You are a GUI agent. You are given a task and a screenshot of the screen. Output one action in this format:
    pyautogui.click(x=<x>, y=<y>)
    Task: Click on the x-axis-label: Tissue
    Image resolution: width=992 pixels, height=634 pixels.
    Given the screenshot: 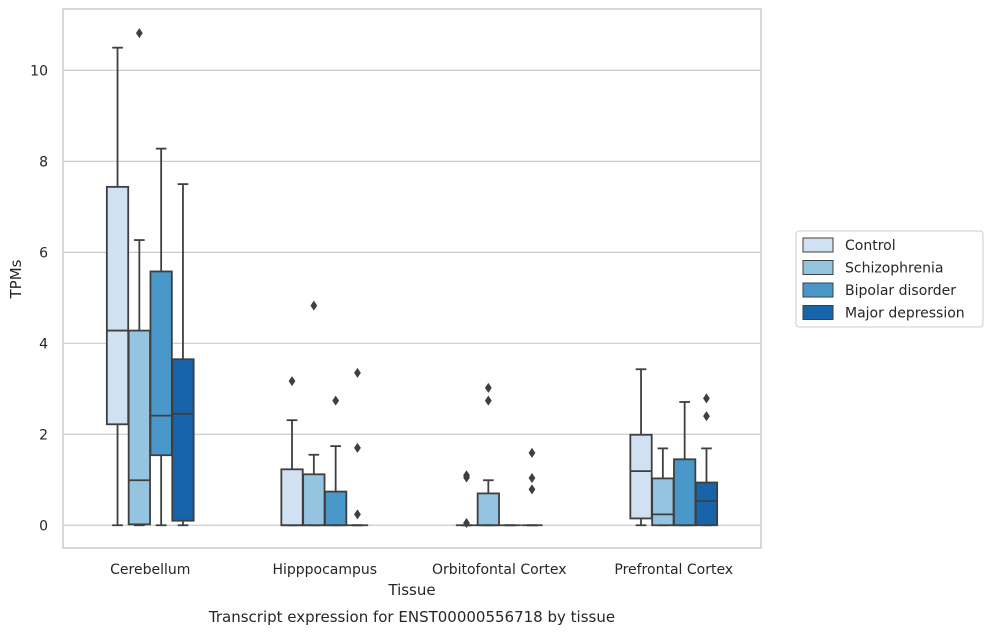 What is the action you would take?
    pyautogui.click(x=411, y=590)
    